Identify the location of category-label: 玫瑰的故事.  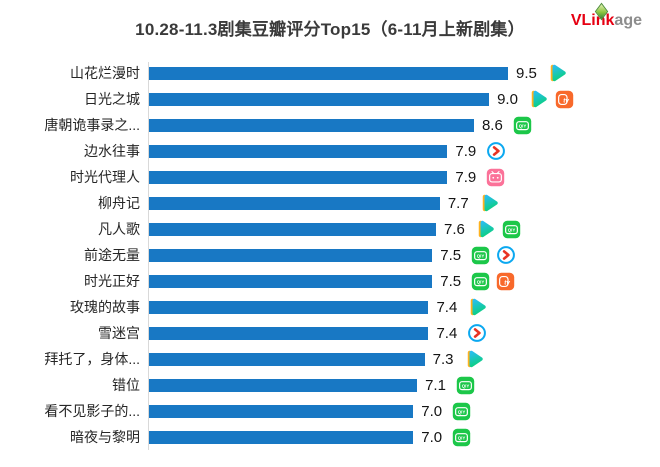
(105, 307).